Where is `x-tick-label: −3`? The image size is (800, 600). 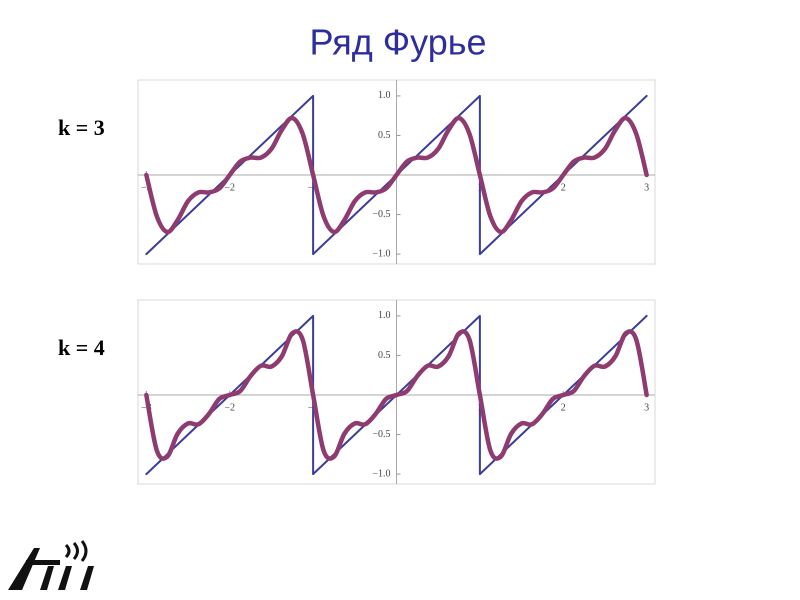 x-tick-label: −3 is located at coordinates (146, 187).